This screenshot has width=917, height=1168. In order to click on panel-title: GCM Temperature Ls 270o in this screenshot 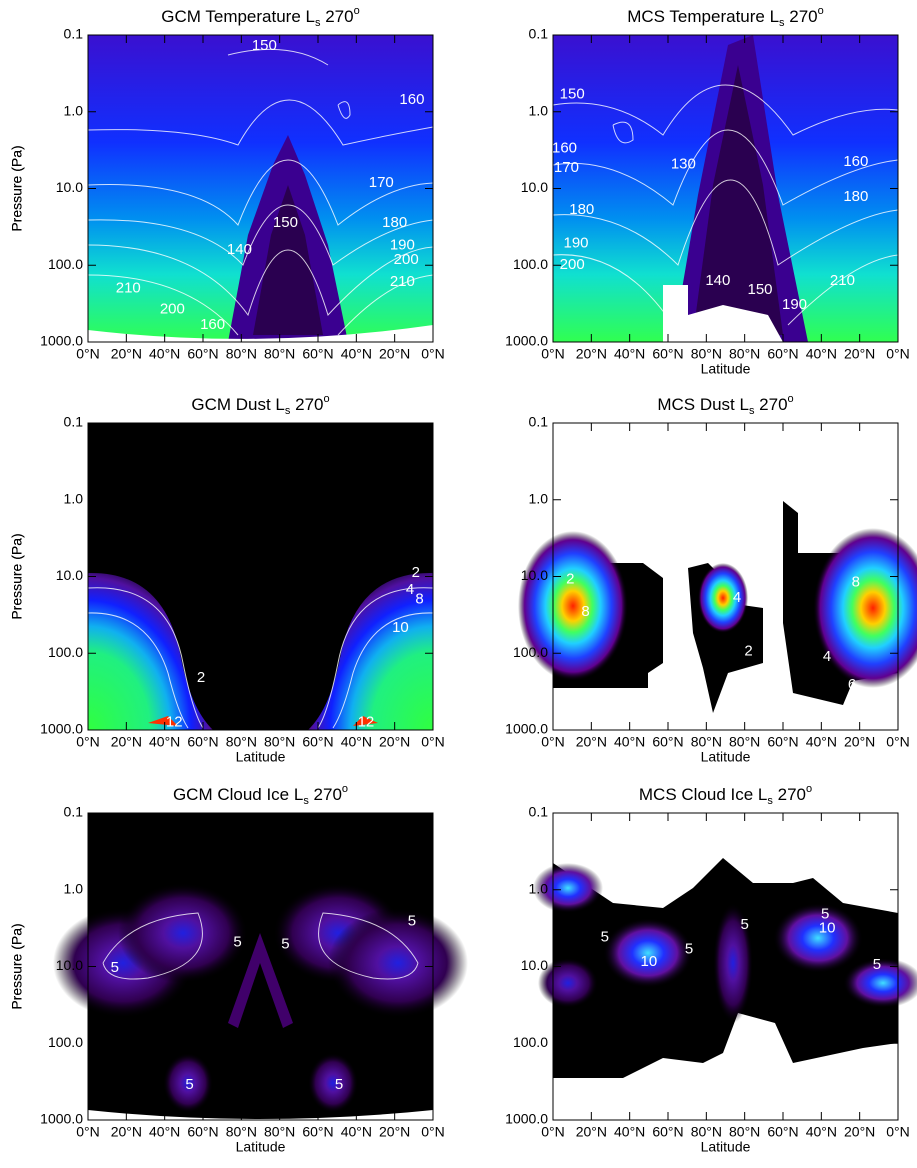, I will do `click(260, 17)`.